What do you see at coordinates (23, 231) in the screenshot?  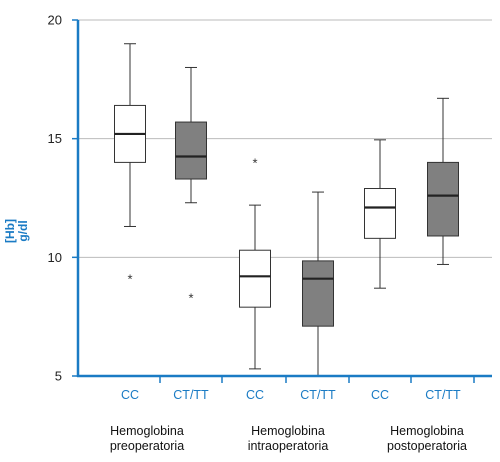 I see `y-axis-label-line-2: g/dl` at bounding box center [23, 231].